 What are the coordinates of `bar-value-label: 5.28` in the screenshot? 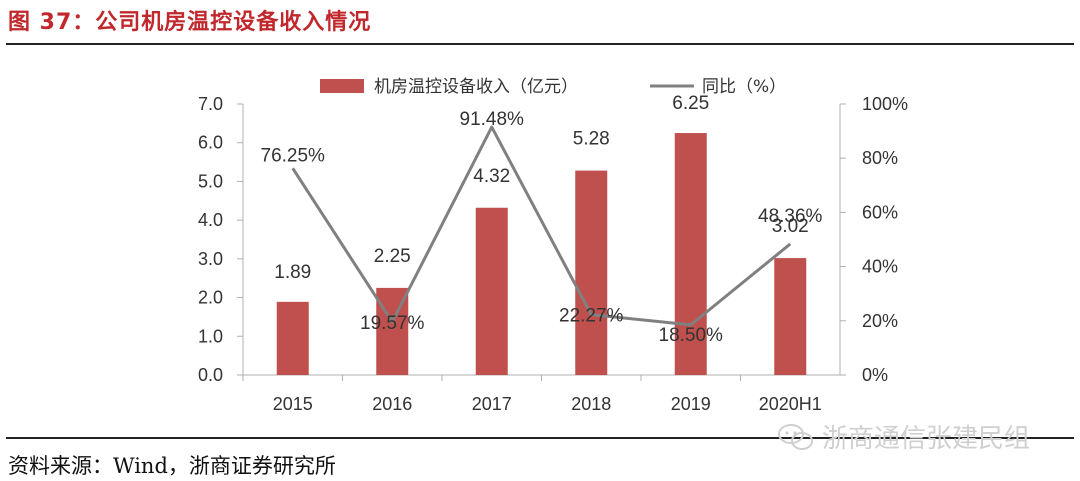 It's located at (591, 139).